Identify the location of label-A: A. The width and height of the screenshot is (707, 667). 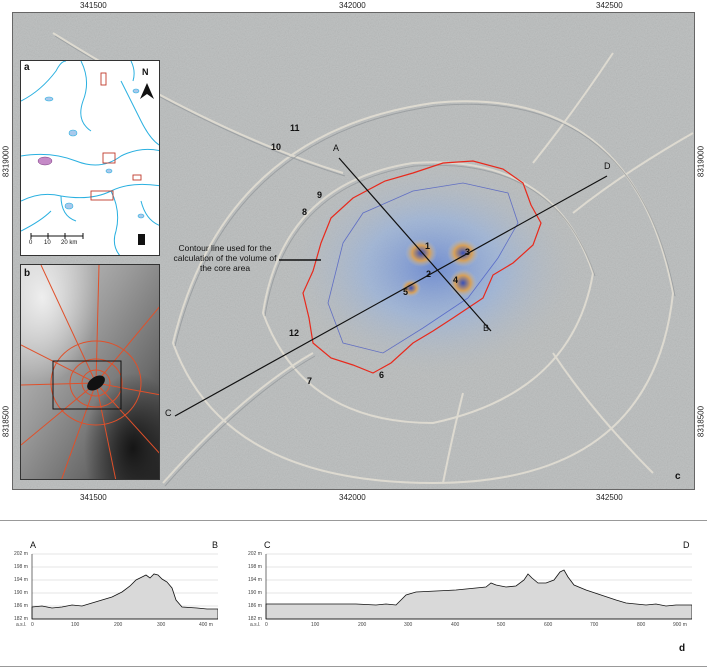
(336, 148).